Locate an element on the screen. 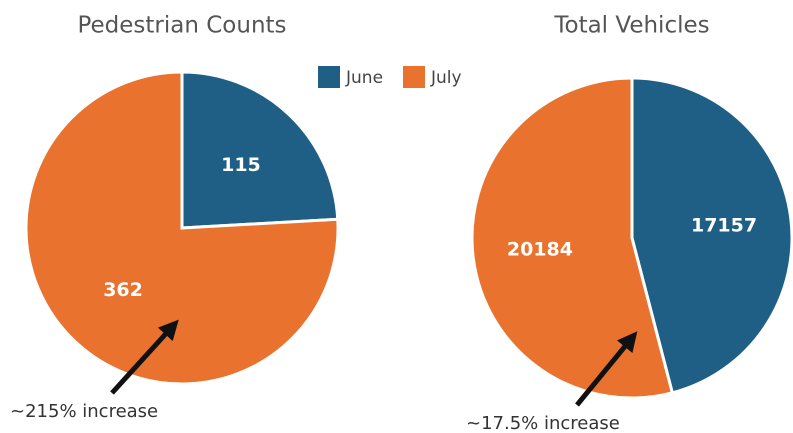 This screenshot has width=793, height=433. annotation: ~215% increase is located at coordinates (84, 411).